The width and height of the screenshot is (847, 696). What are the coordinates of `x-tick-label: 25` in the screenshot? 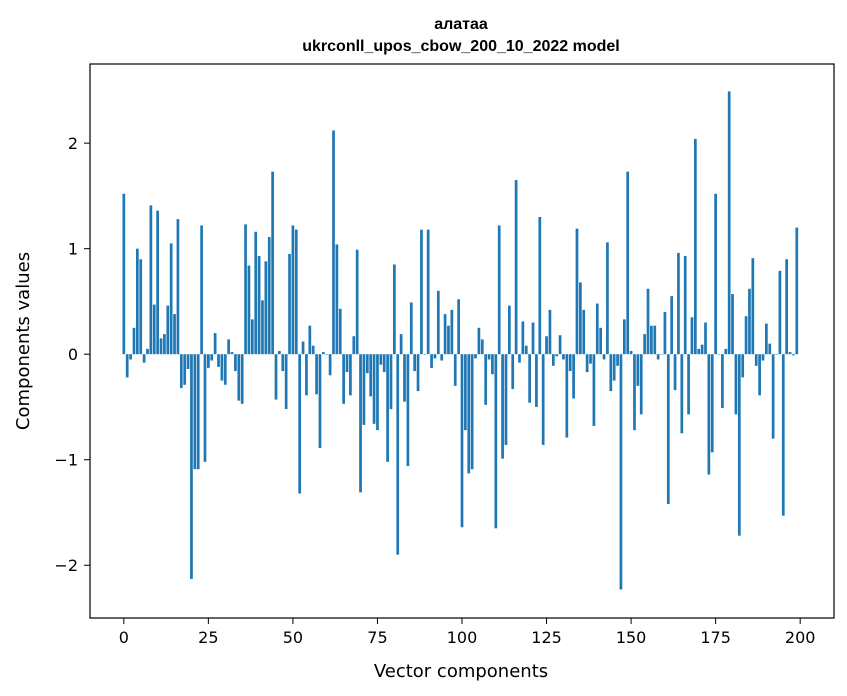 It's located at (208, 637).